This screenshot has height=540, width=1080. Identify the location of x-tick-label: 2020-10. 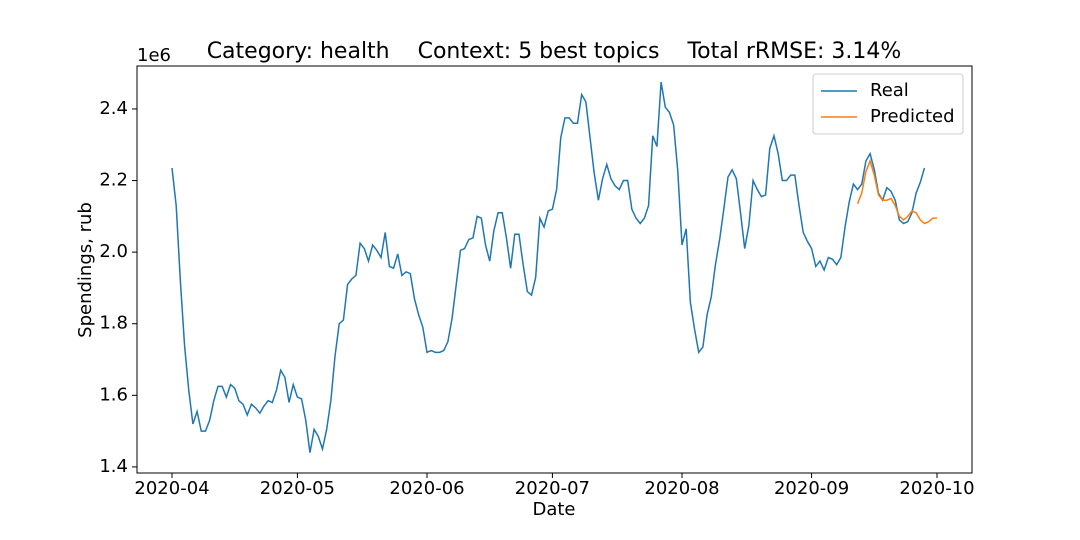
(936, 488).